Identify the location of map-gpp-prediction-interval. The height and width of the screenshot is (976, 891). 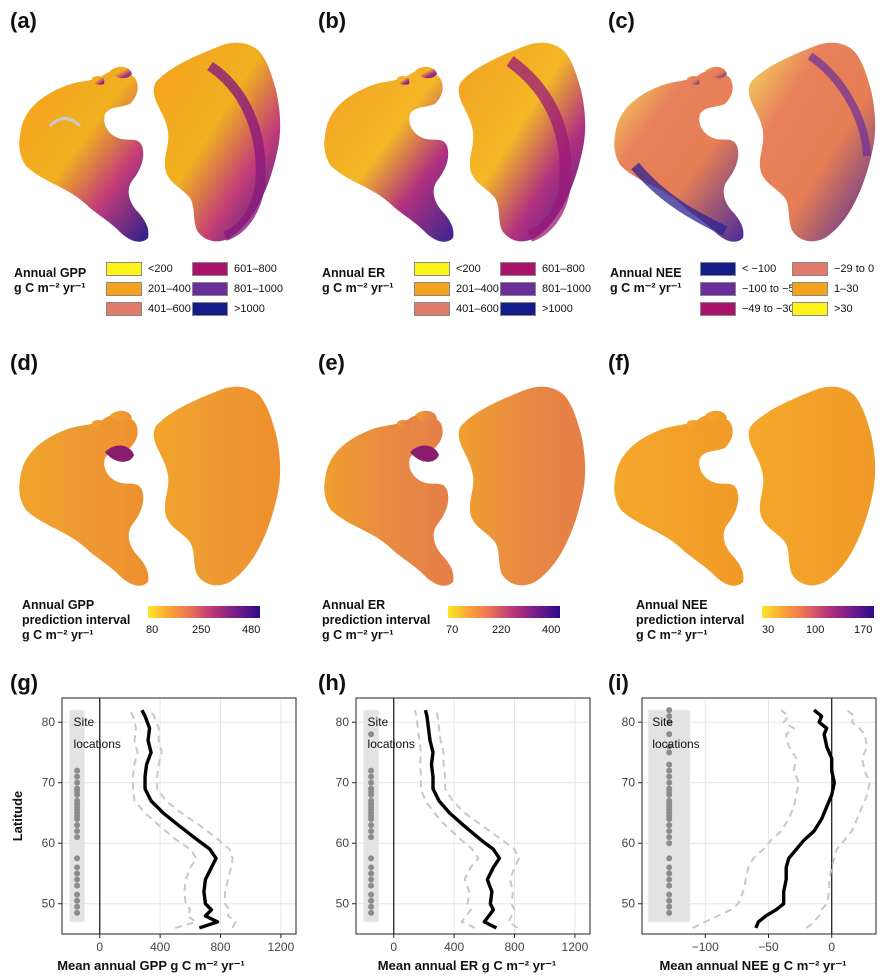
(150, 486).